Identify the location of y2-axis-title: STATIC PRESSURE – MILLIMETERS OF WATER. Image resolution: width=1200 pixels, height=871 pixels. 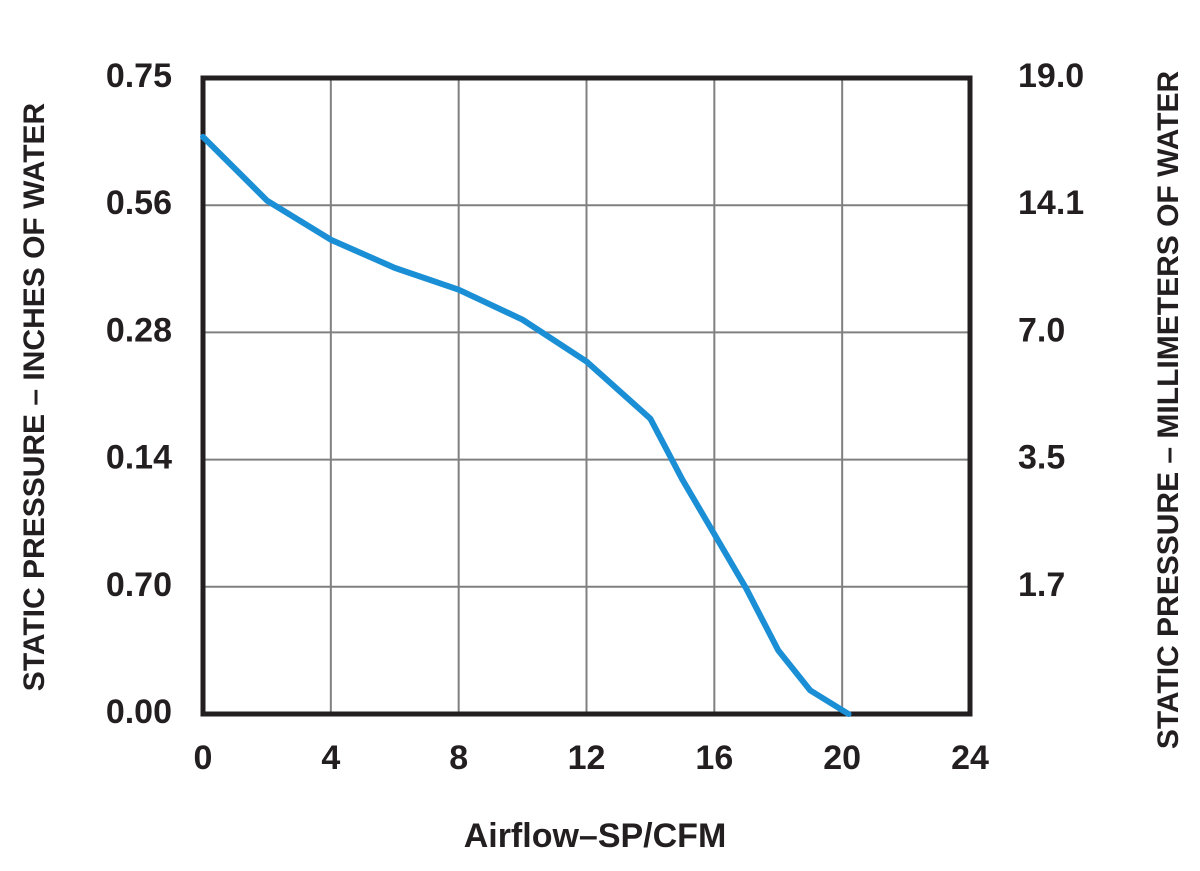
(1168, 409).